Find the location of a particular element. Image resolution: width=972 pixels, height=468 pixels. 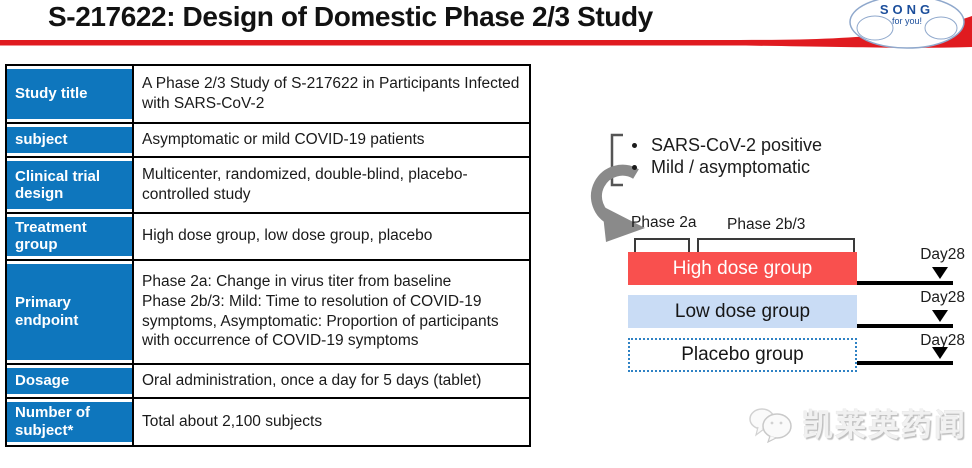

phase-2a-label: Phase 2a is located at coordinates (664, 222).